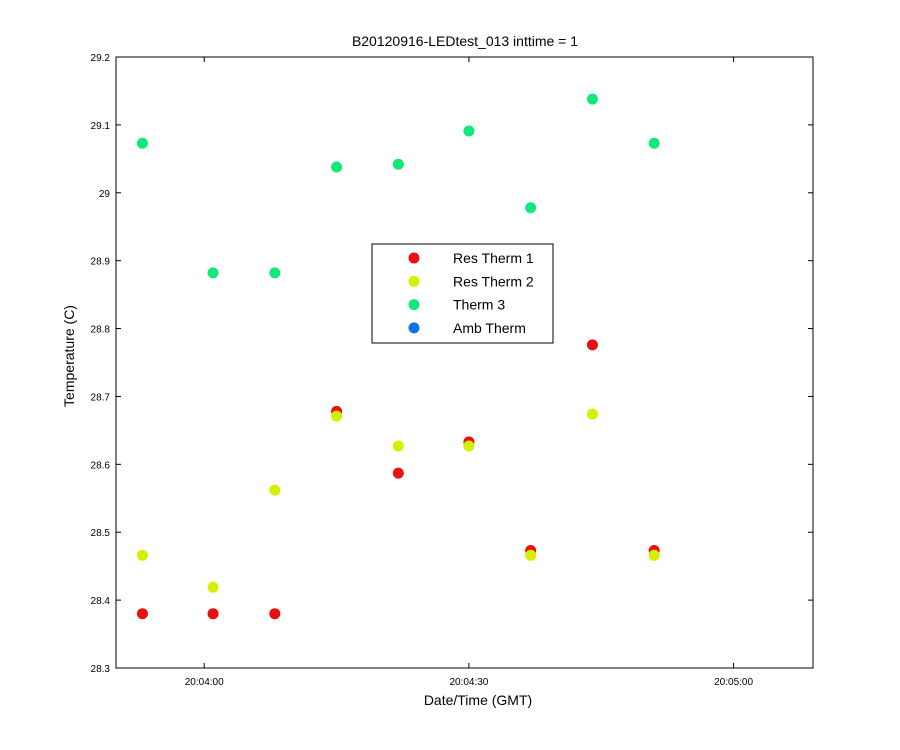 The image size is (900, 750). Describe the element at coordinates (101, 669) in the screenshot. I see `y-tick-label: 28.3` at that location.